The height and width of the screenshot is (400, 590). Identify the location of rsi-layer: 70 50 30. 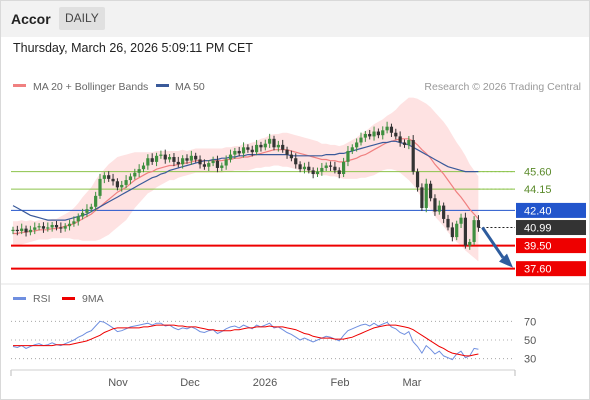
(273, 341).